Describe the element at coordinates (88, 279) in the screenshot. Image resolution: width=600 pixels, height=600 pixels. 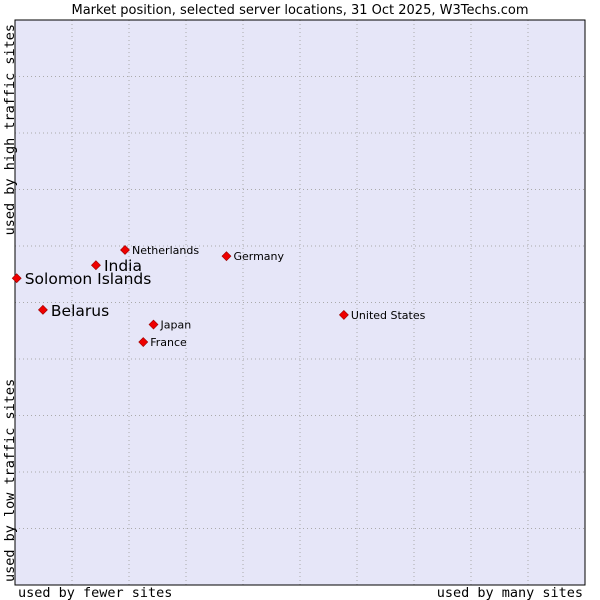
I see `point-label-solomon-islands: Solomon Islands` at that location.